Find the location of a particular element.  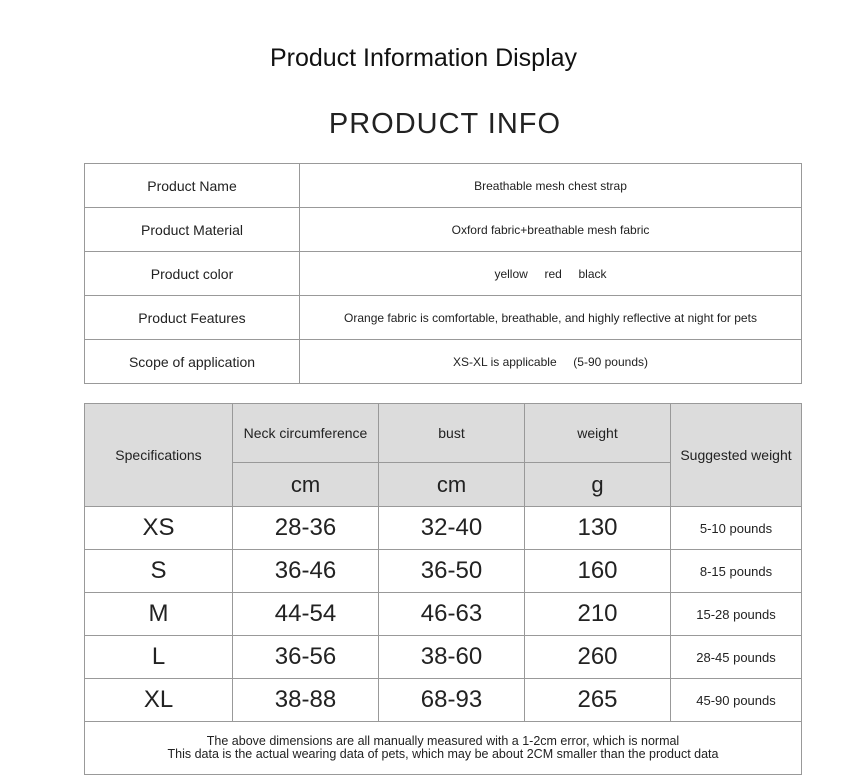

cell-bust: 32-40 is located at coordinates (451, 528).